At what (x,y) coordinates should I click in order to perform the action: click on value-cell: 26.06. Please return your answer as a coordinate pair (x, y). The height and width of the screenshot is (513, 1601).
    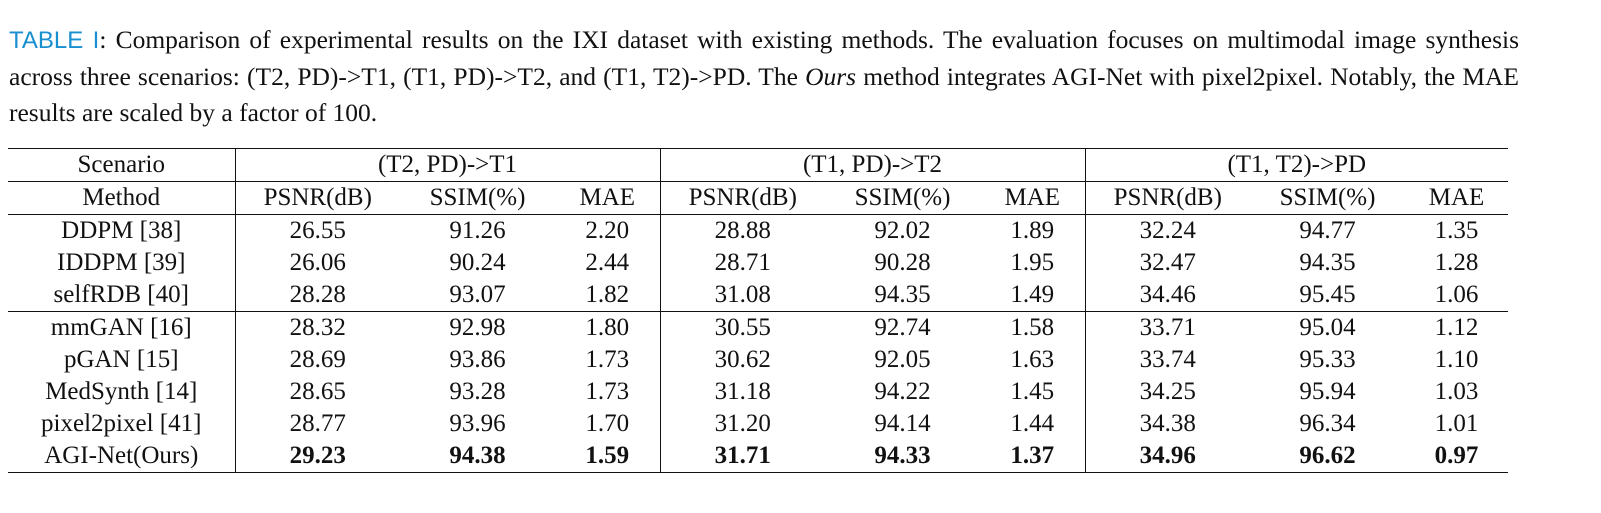
    Looking at the image, I should click on (317, 262).